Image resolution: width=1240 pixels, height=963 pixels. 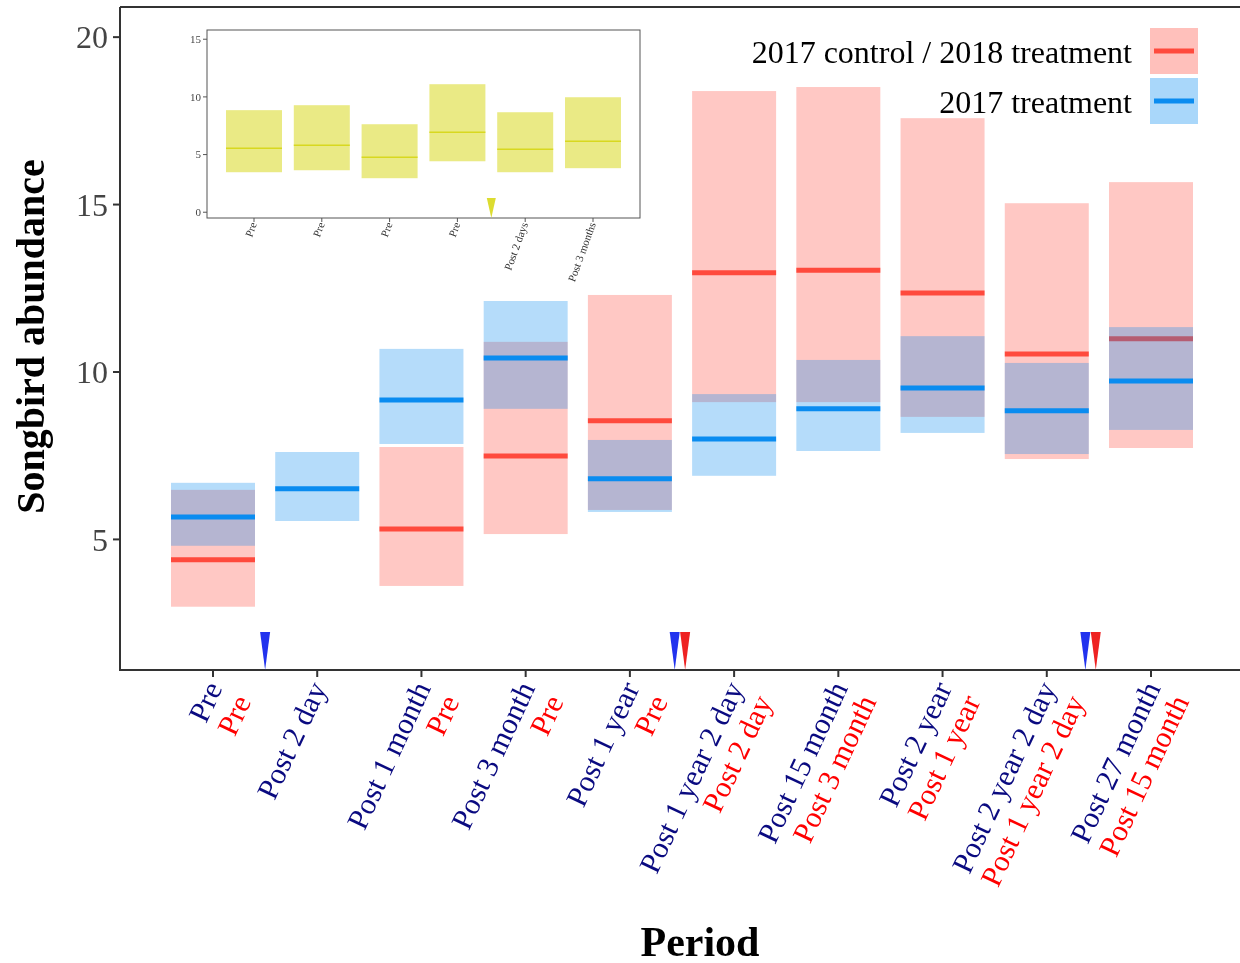 What do you see at coordinates (219, 708) in the screenshot?
I see `x-tick-label: Pre Pre` at bounding box center [219, 708].